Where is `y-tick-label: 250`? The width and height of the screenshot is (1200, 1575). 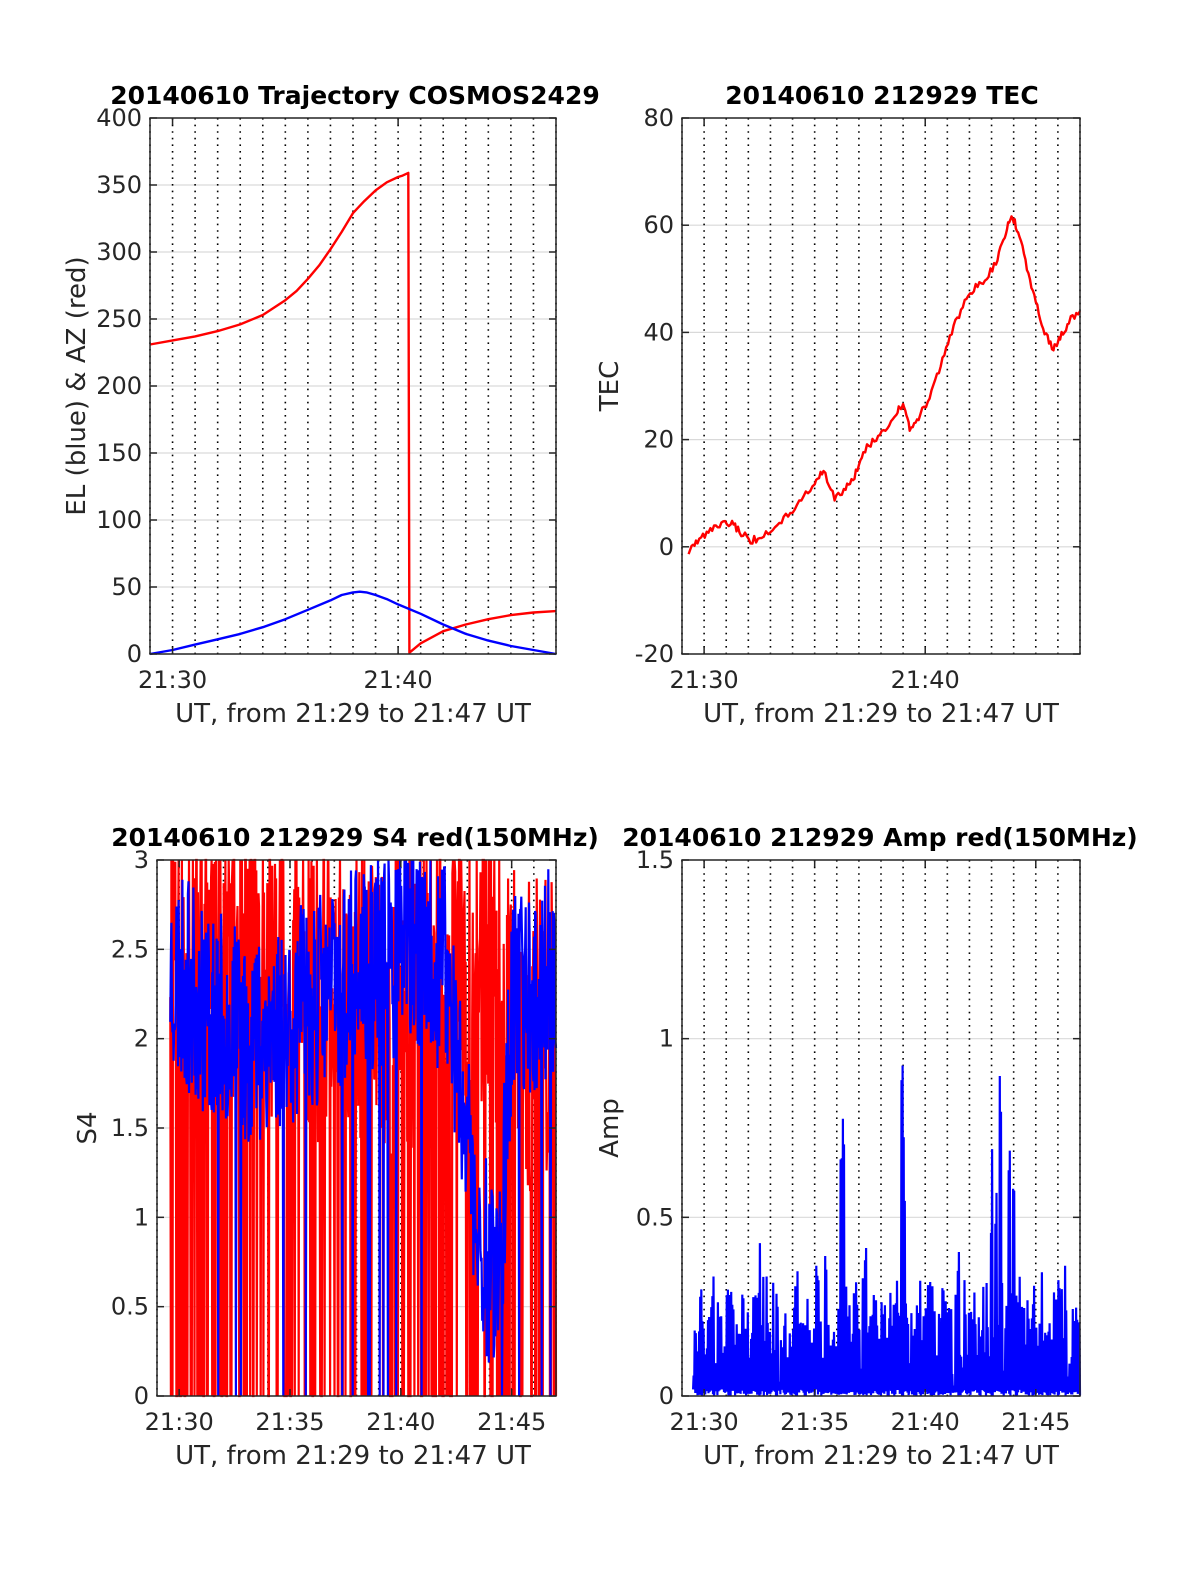 y-tick-label: 250 is located at coordinates (119, 319).